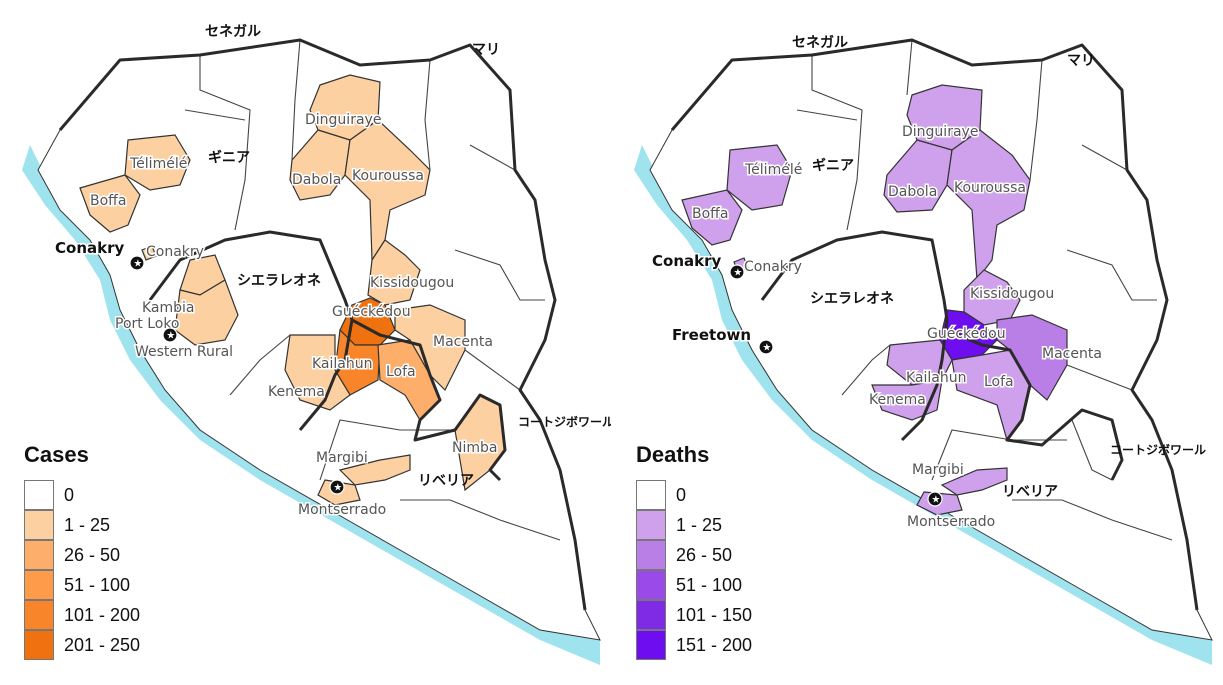  I want to click on legend-entry: 26 - 50, so click(82, 555).